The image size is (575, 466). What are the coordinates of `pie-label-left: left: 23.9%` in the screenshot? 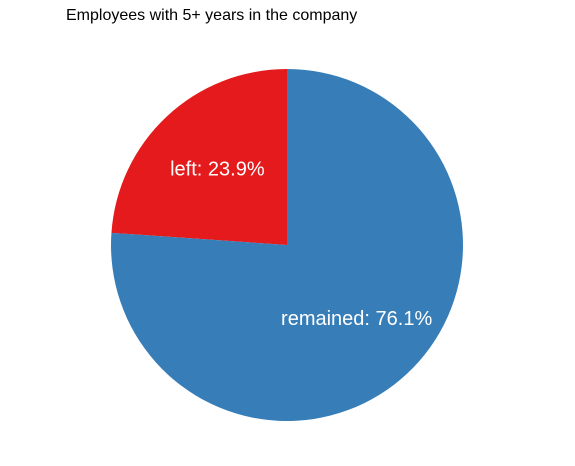 It's located at (217, 170).